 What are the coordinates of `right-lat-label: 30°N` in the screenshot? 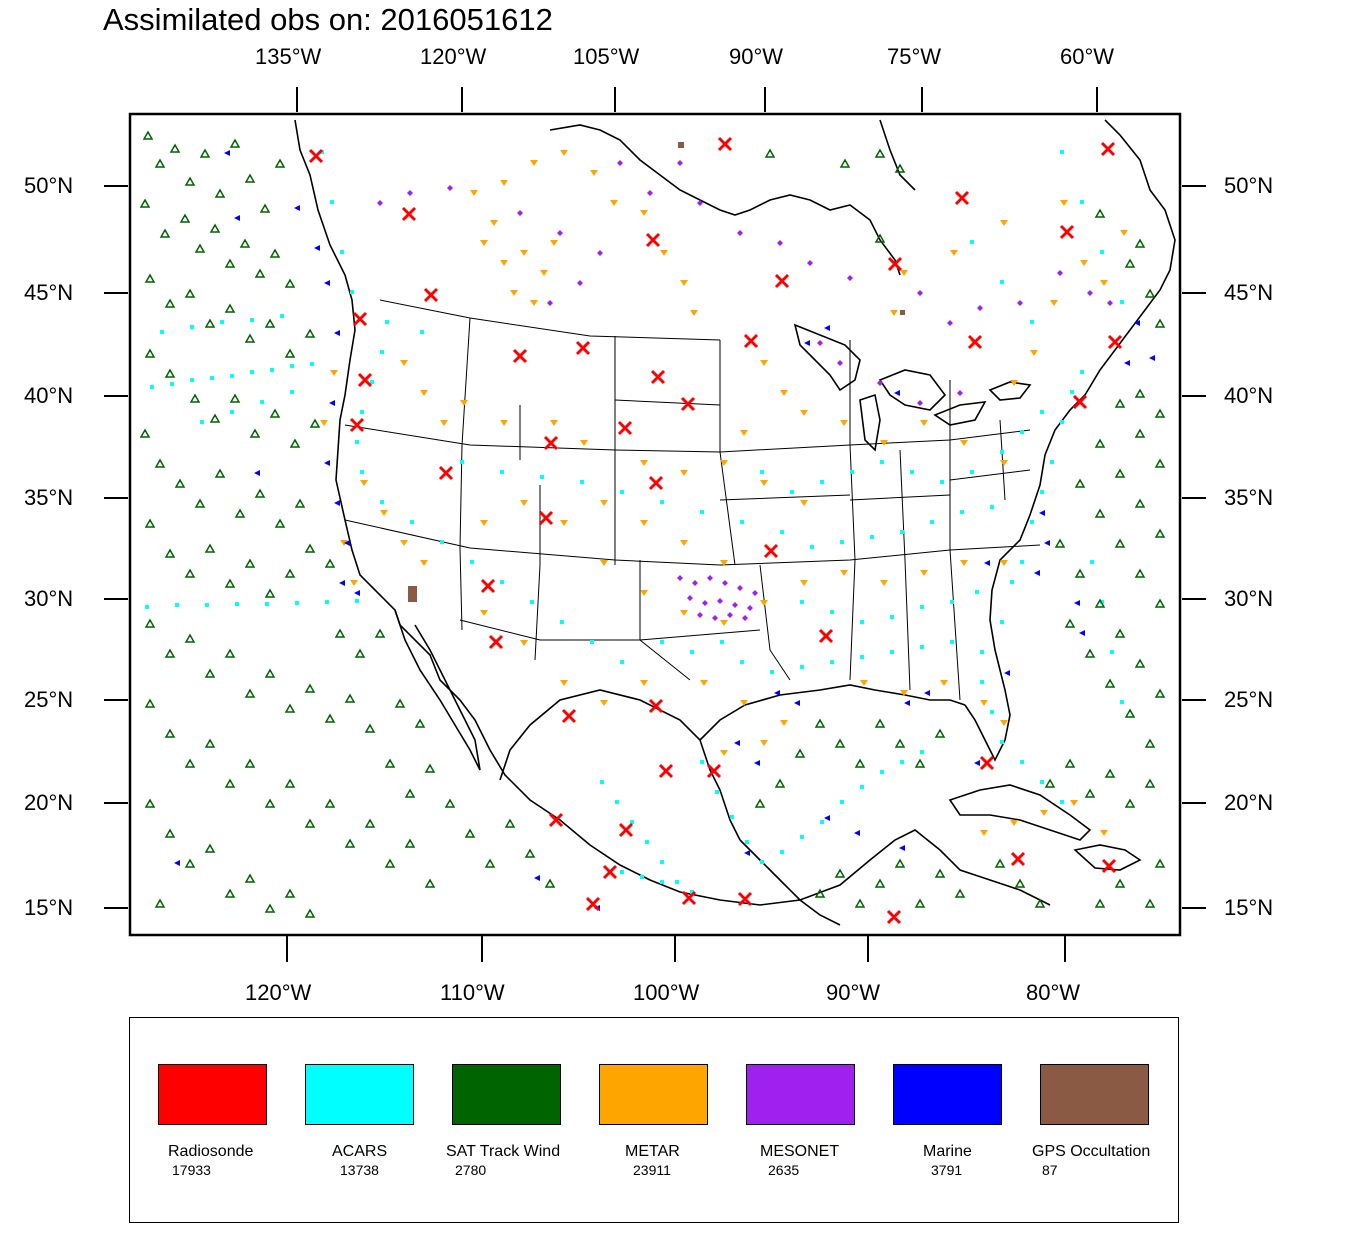 It's located at (1249, 598).